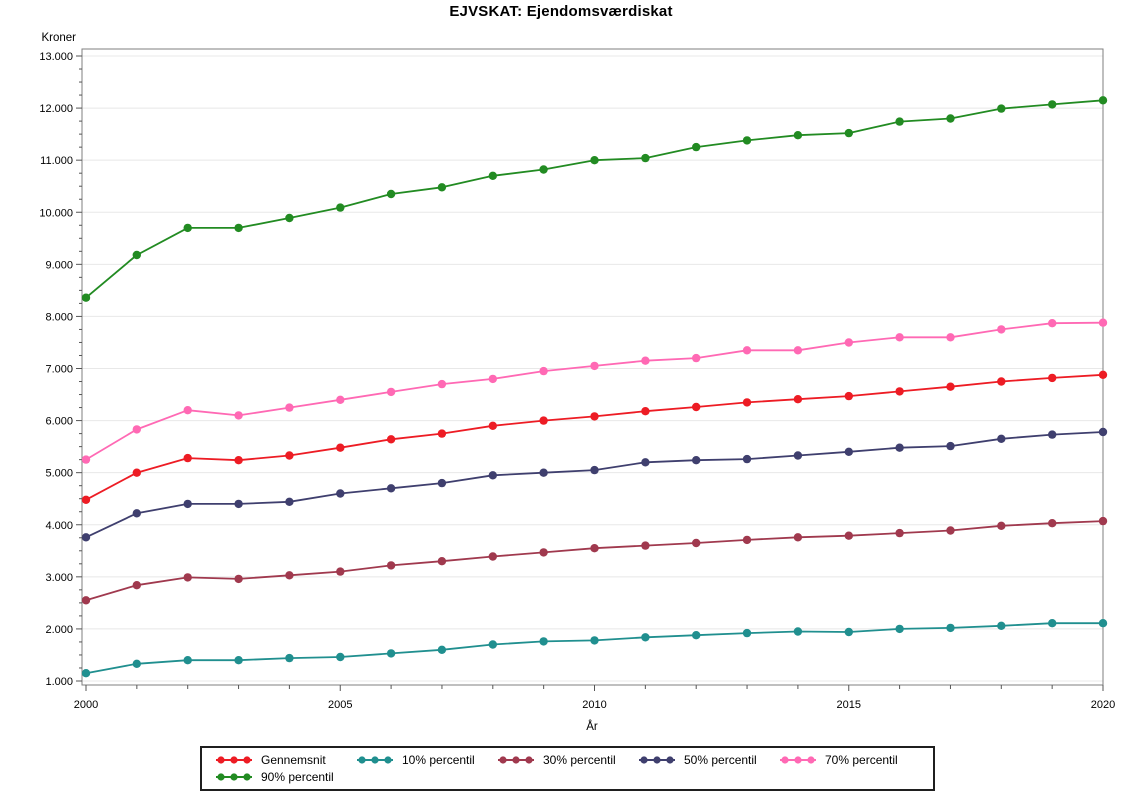 The width and height of the screenshot is (1122, 793). What do you see at coordinates (56, 213) in the screenshot?
I see `y-tick-label: 10.000` at bounding box center [56, 213].